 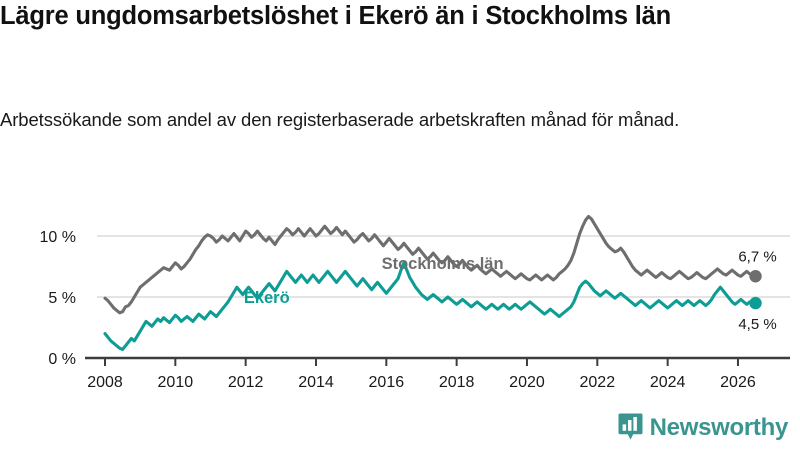 I want to click on x-axis-tick-label: 2026, so click(x=738, y=382).